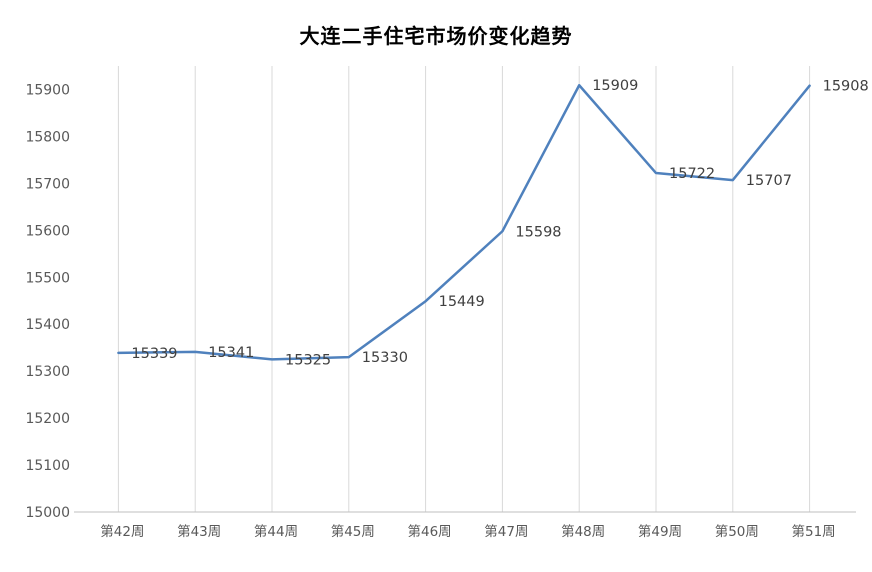 The image size is (872, 572). What do you see at coordinates (276, 531) in the screenshot?
I see `x-axis-label: 第44周` at bounding box center [276, 531].